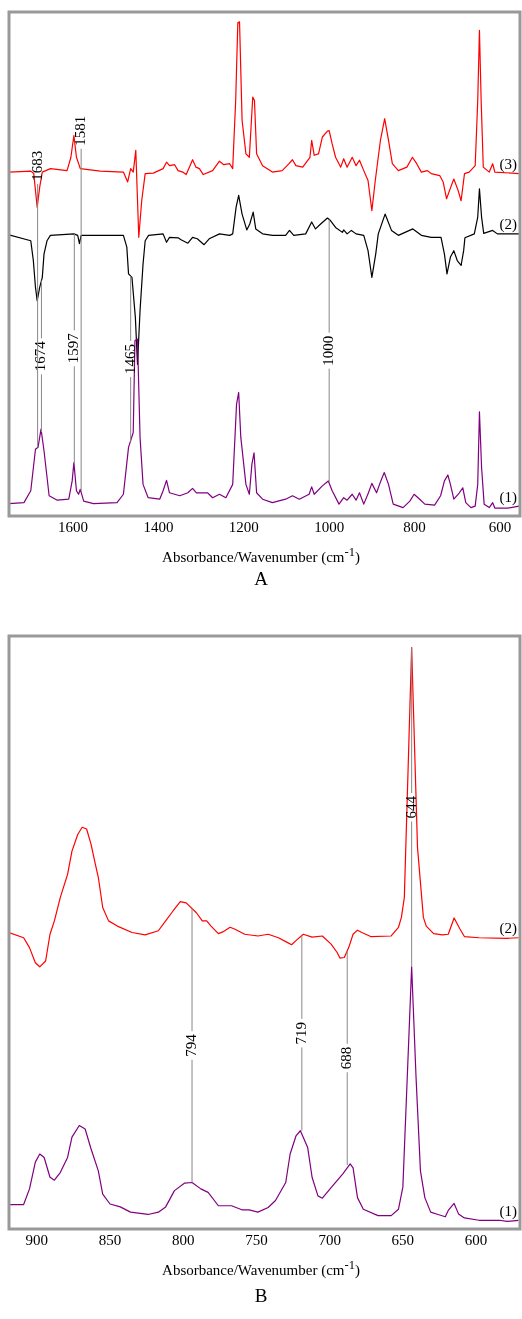  Describe the element at coordinates (346, 1058) in the screenshot. I see `annotation: 688` at that location.